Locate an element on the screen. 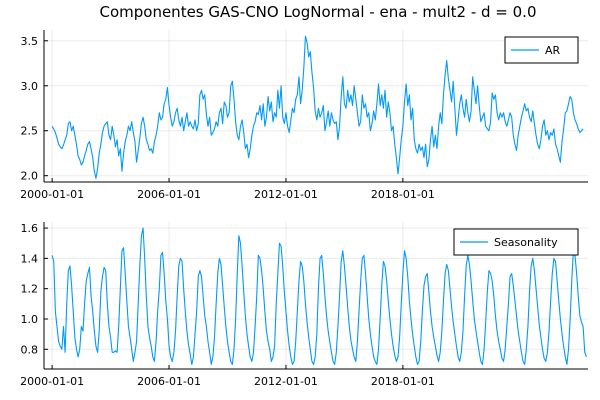 This screenshot has width=600, height=400. seasonality-legend: Seasonality is located at coordinates (516, 242).